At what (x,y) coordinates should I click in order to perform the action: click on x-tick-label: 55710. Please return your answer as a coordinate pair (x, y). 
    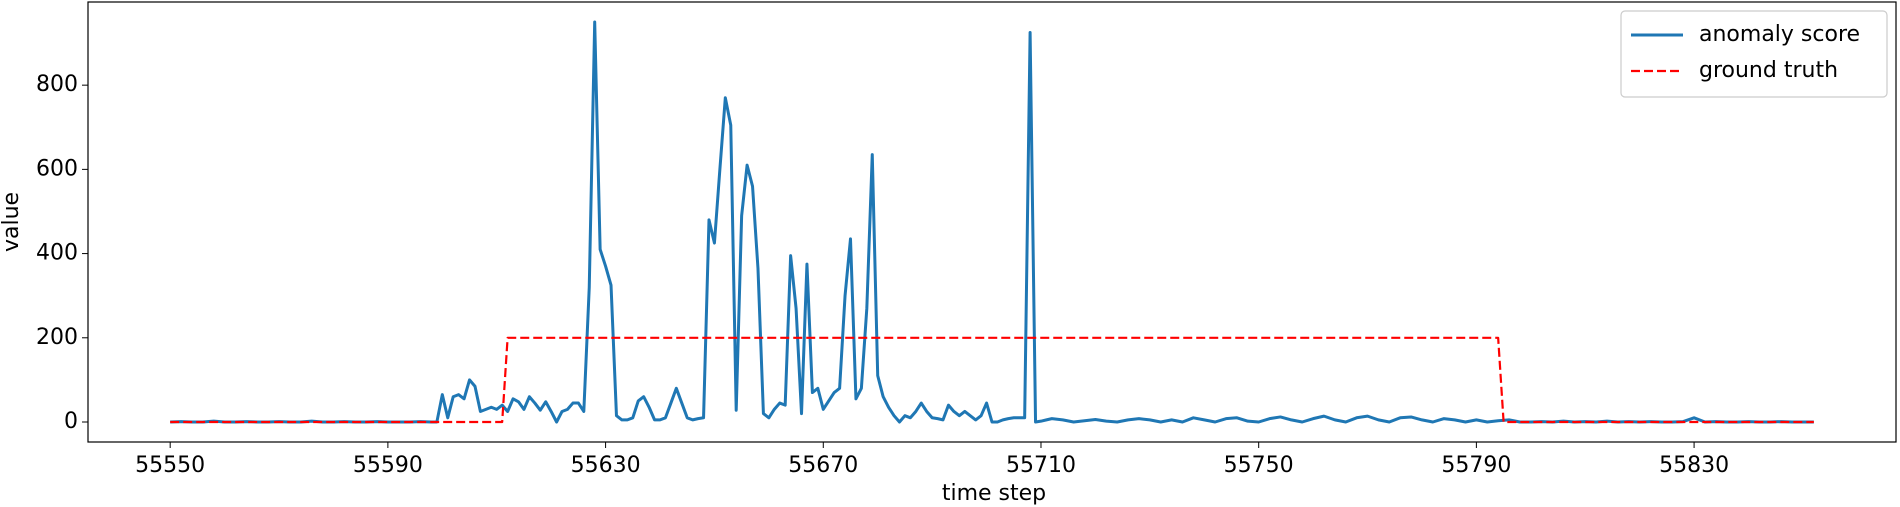
    Looking at the image, I should click on (1041, 465).